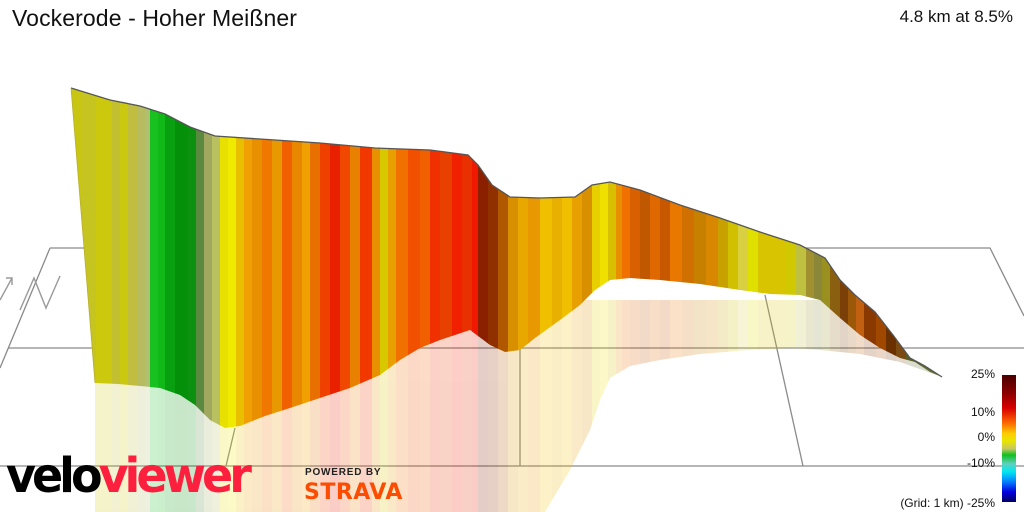  I want to click on logo-viewer: viewer, so click(175, 475).